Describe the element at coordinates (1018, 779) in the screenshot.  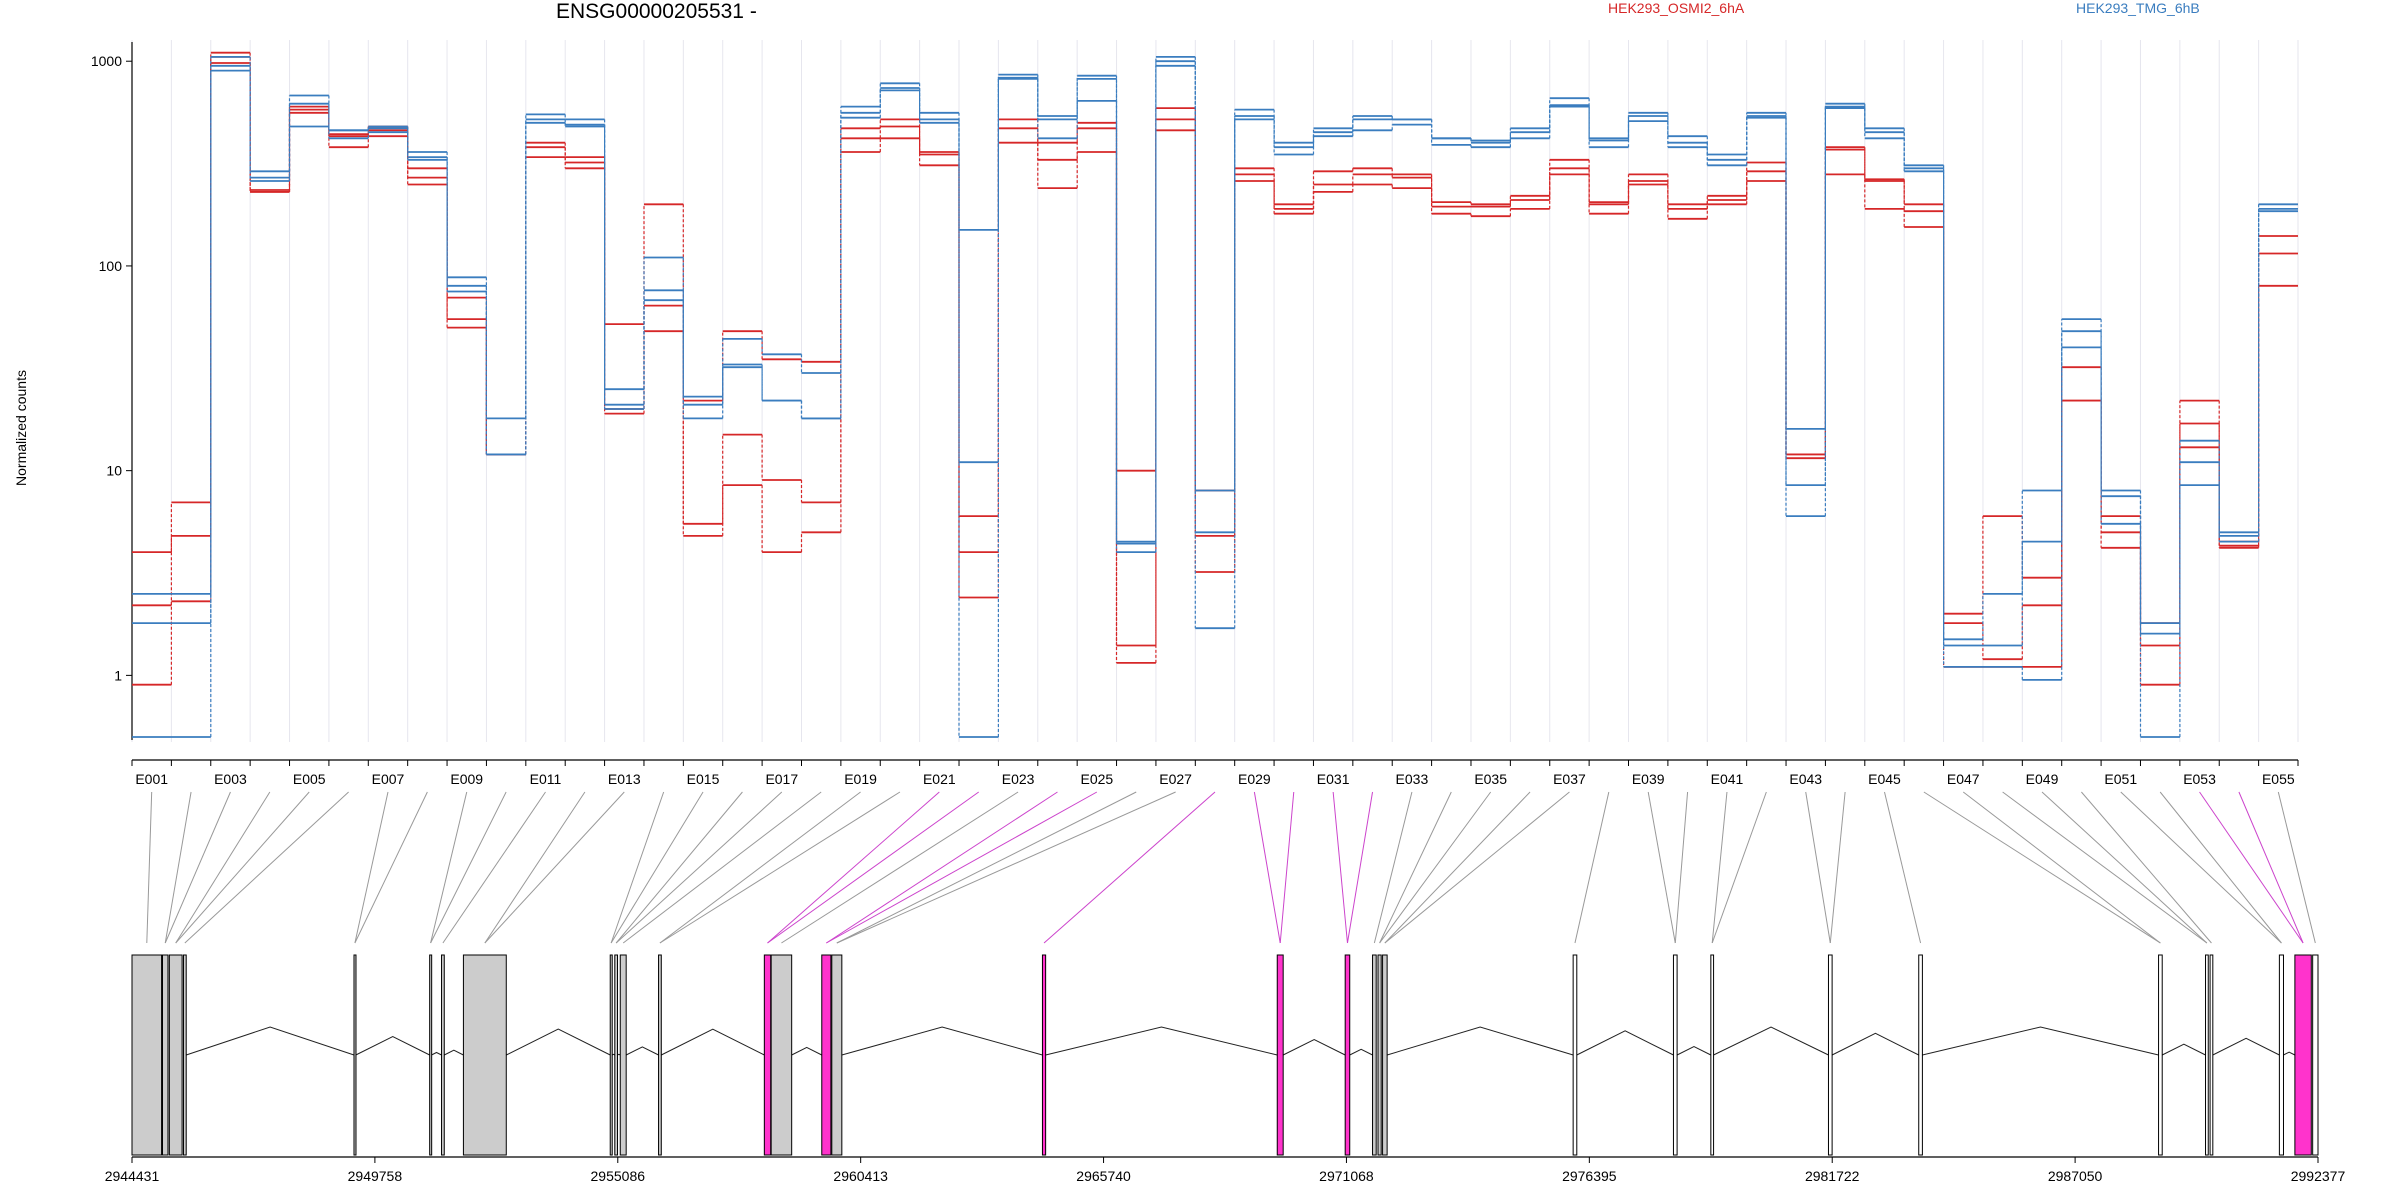
I see `exon-tick-label: E023` at that location.